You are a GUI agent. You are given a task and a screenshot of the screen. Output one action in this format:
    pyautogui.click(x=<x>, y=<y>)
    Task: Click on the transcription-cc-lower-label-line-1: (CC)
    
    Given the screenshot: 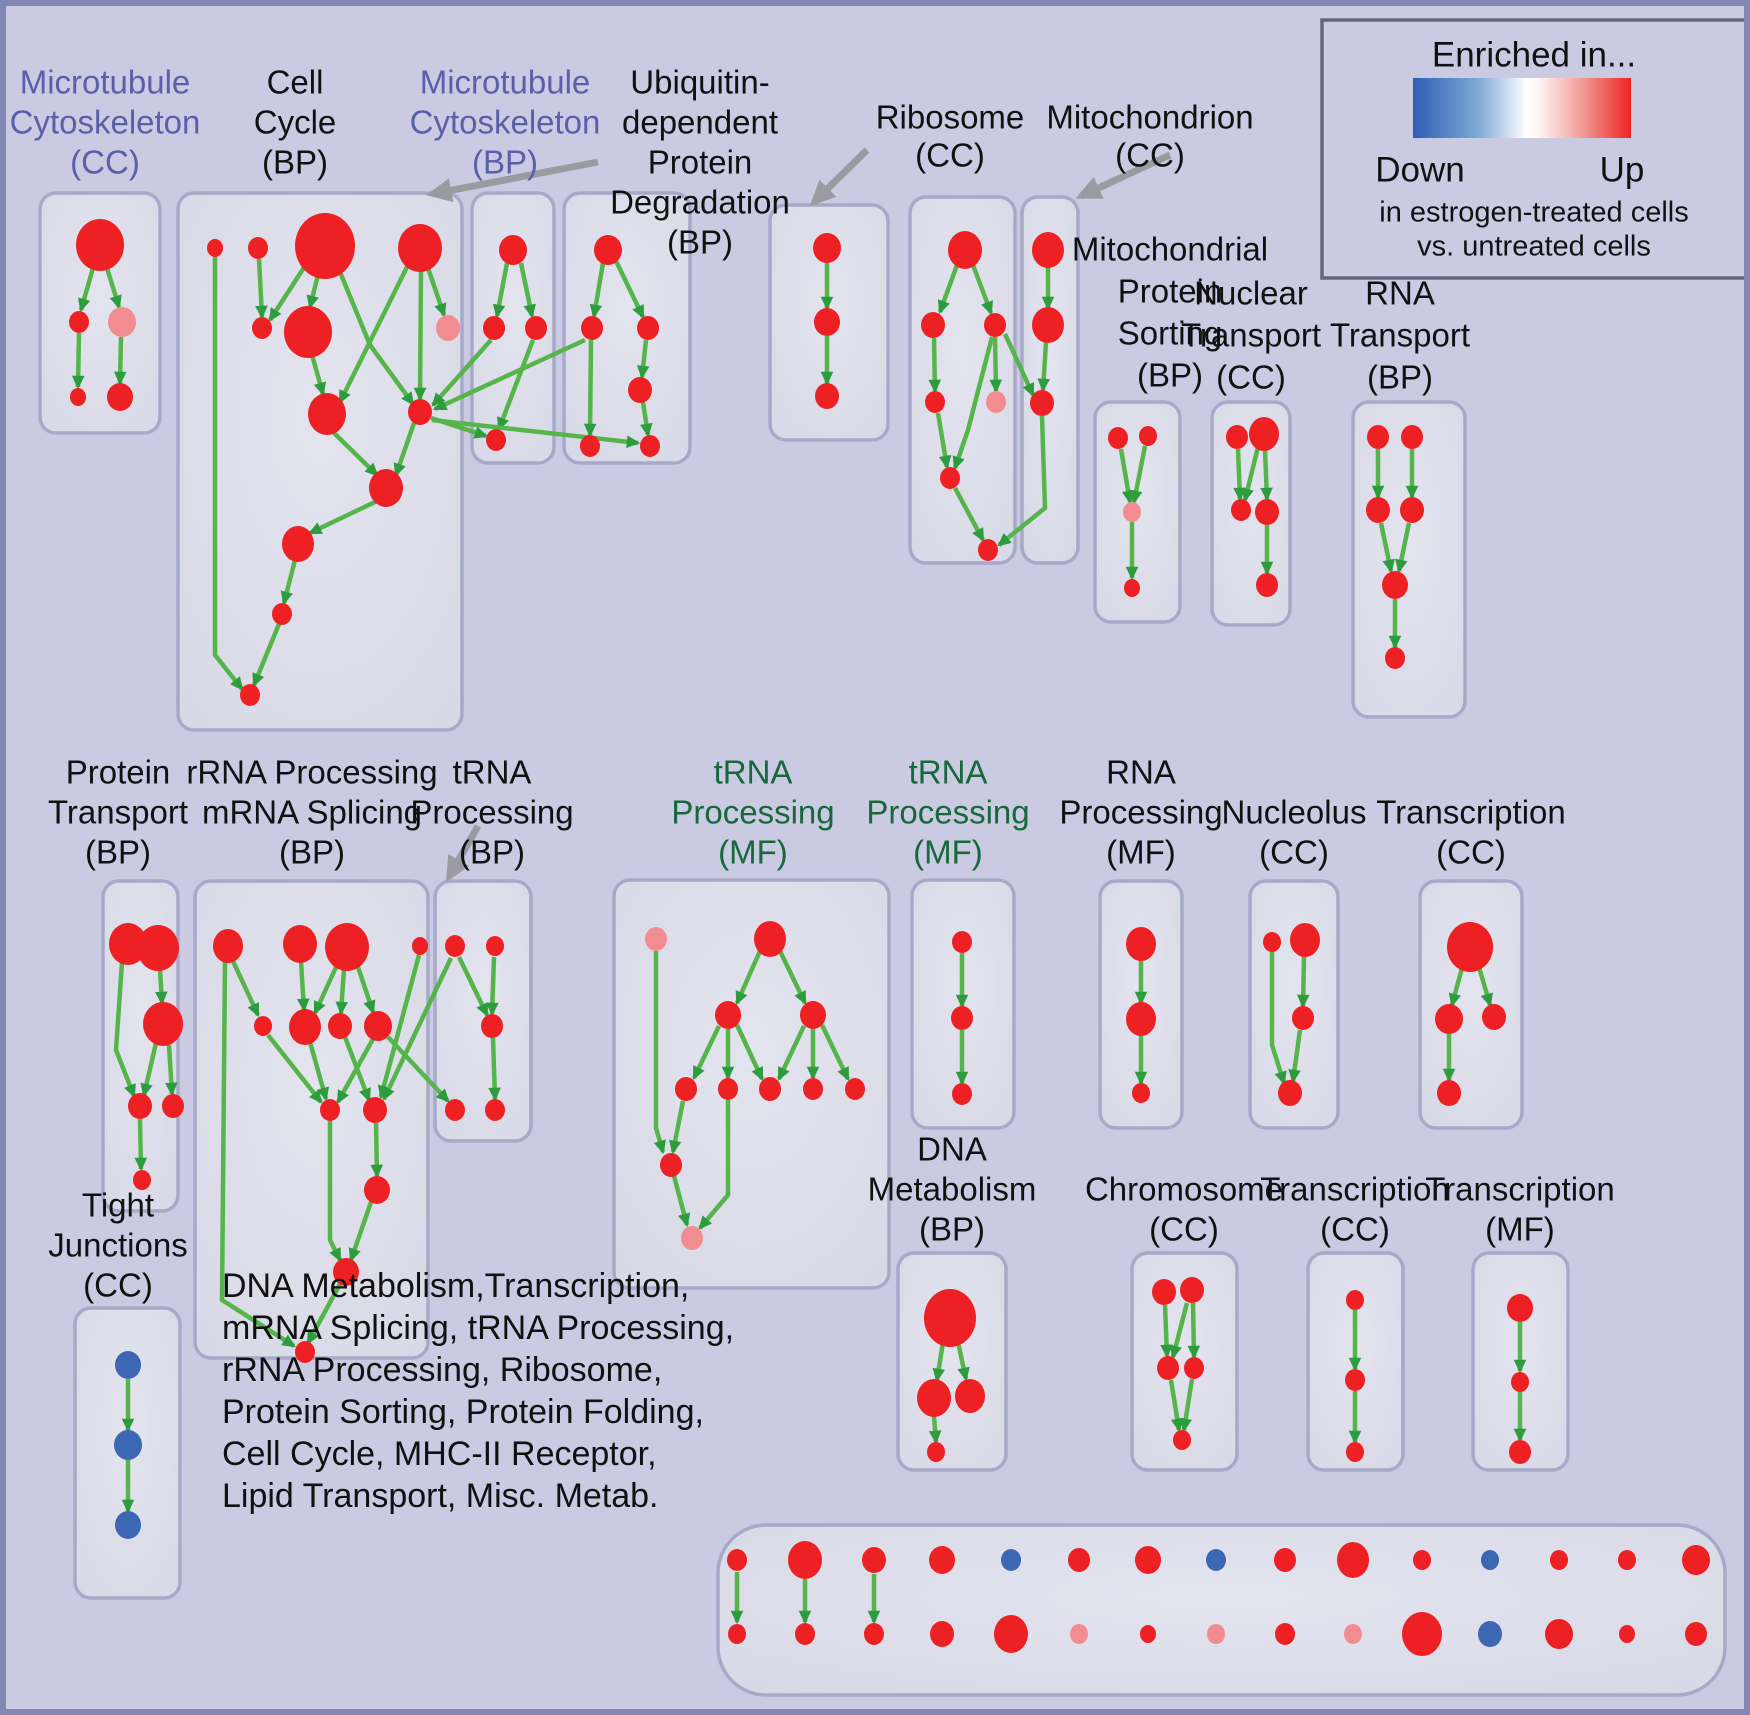 What is the action you would take?
    pyautogui.click(x=1355, y=1229)
    